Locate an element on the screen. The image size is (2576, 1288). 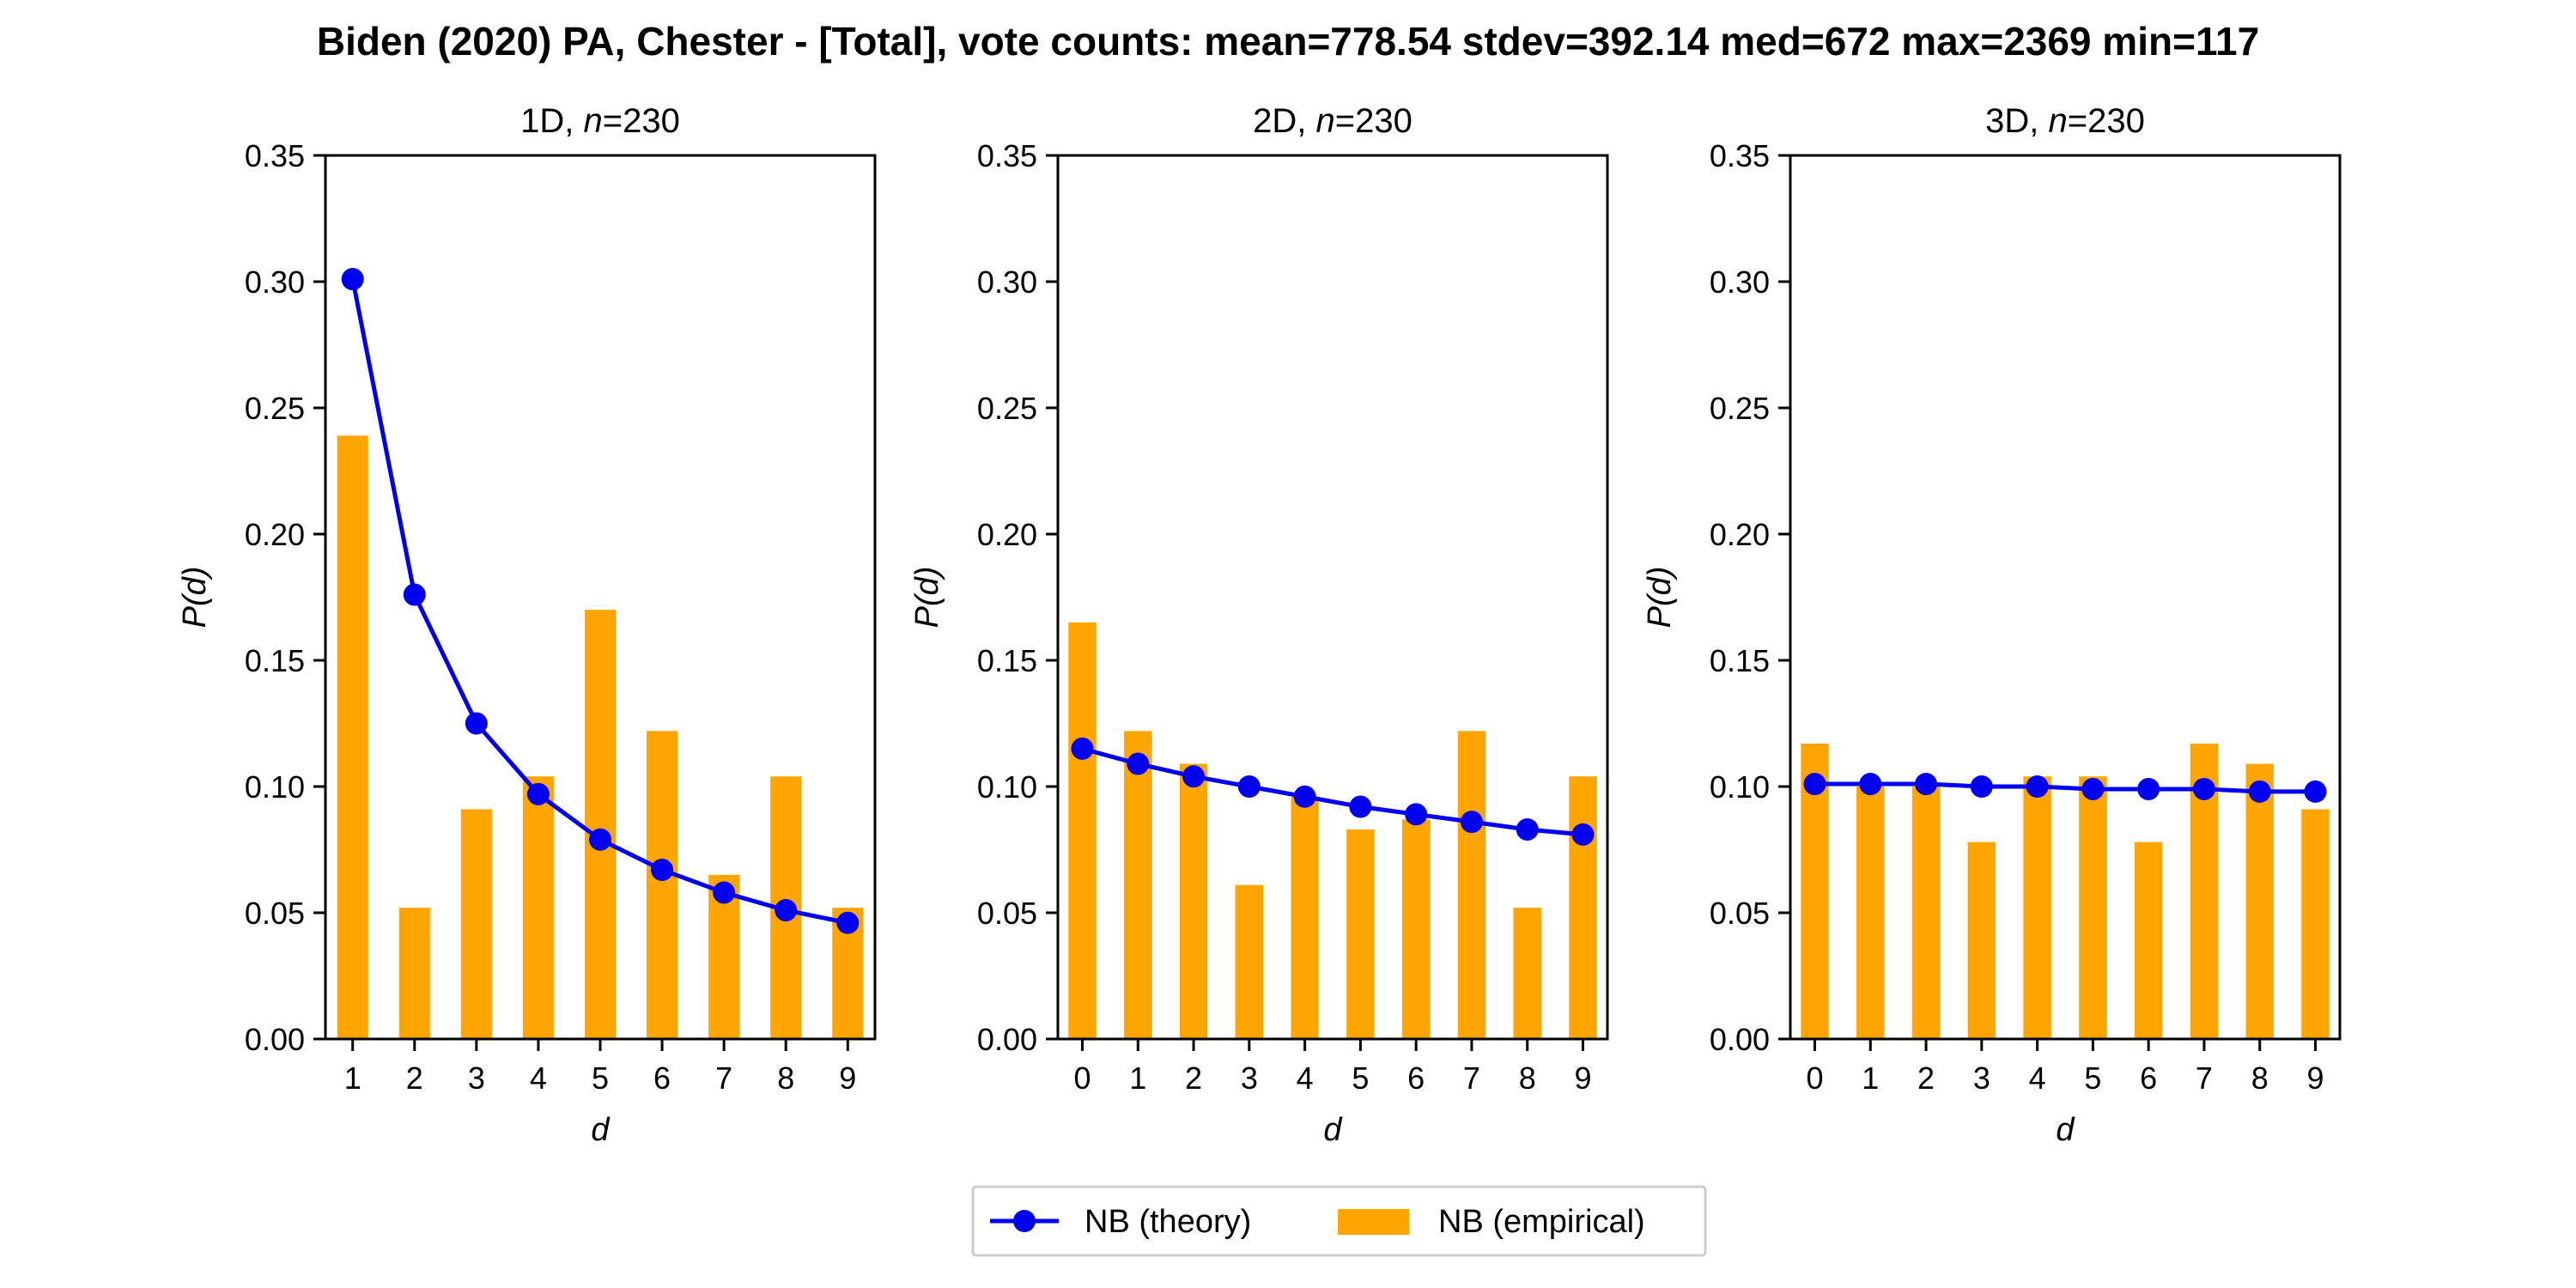
panel-1d-ytick-label: 0.20 is located at coordinates (275, 534).